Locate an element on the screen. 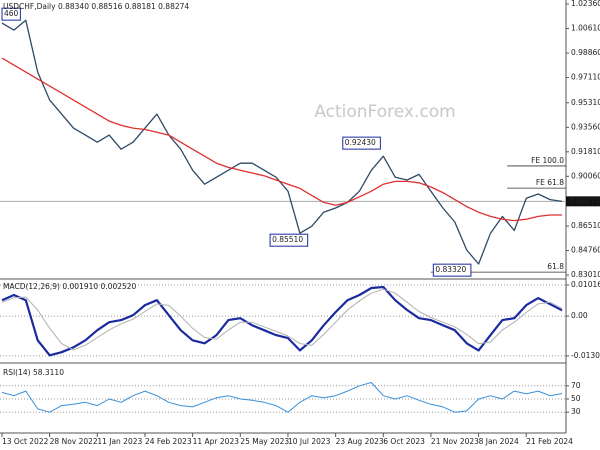  watermark: ActionForex.com is located at coordinates (384, 112).